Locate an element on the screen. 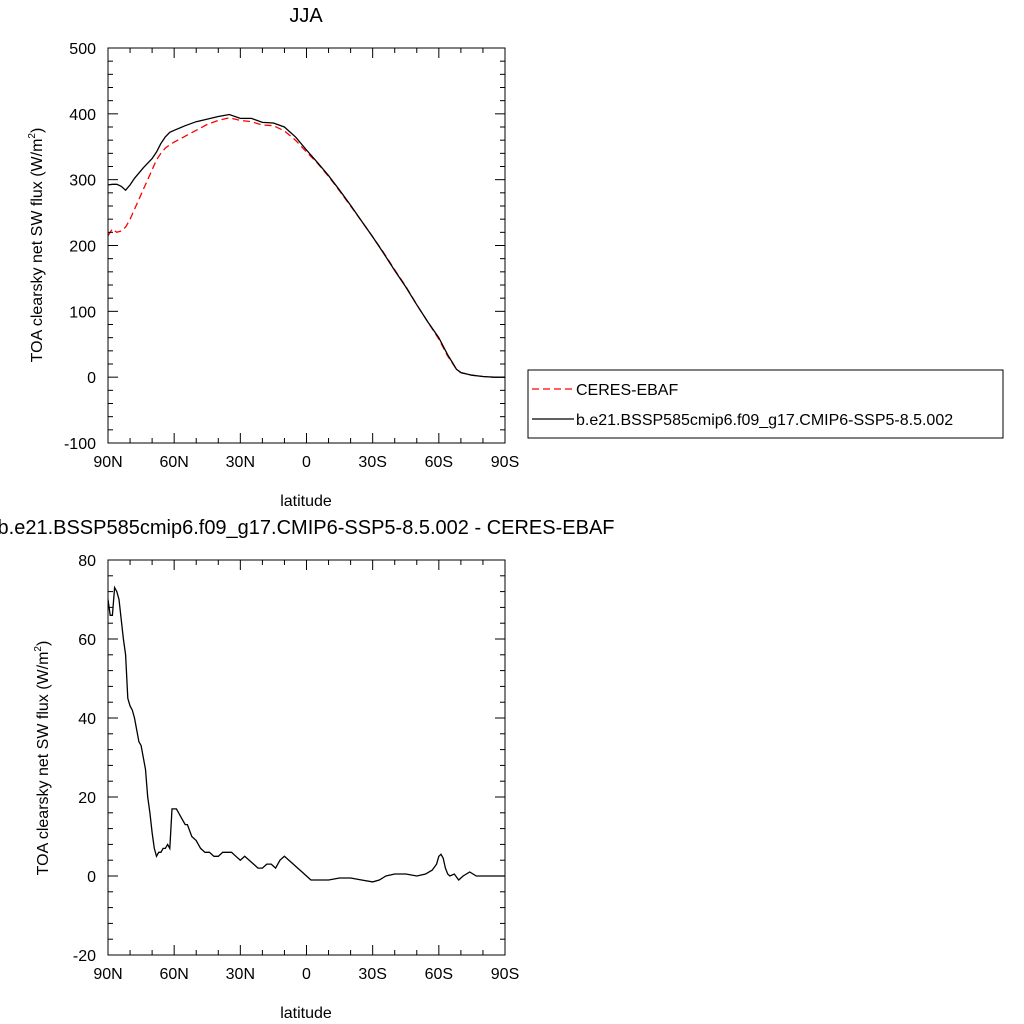 Image resolution: width=1024 pixels, height=1024 pixels. top-x-tick-label: 0 is located at coordinates (306, 462).